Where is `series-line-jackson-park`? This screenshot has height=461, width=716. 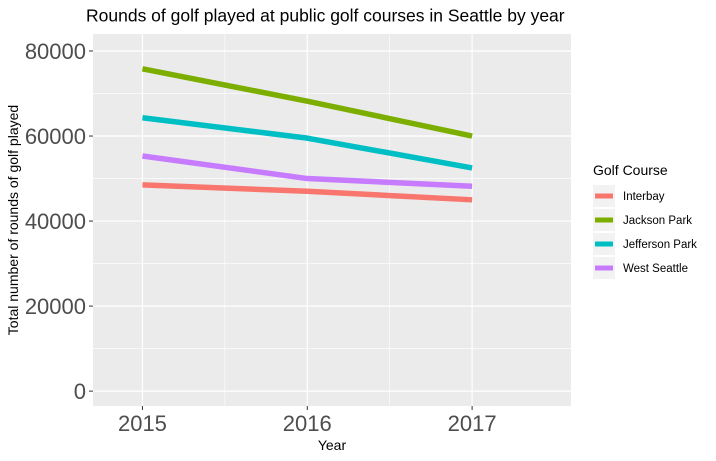
series-line-jackson-park is located at coordinates (307, 102).